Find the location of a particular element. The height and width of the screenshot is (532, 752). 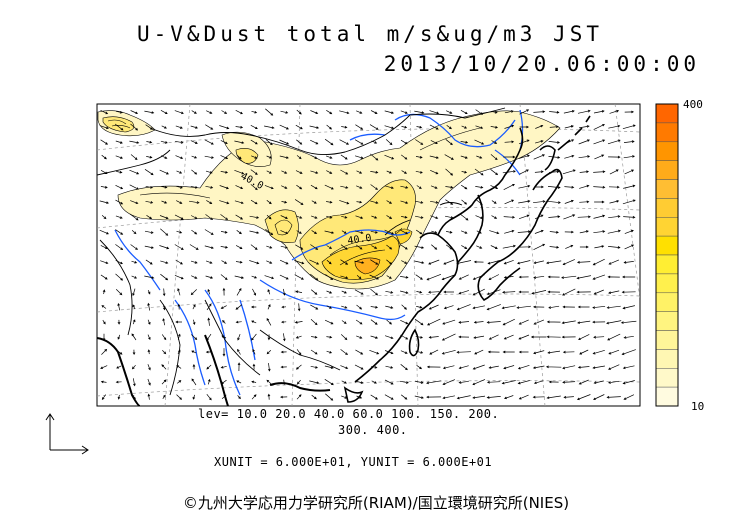

vector-units: XUNIT = 6.000E+01, YUNIT = 6.000E+01 is located at coordinates (353, 462).